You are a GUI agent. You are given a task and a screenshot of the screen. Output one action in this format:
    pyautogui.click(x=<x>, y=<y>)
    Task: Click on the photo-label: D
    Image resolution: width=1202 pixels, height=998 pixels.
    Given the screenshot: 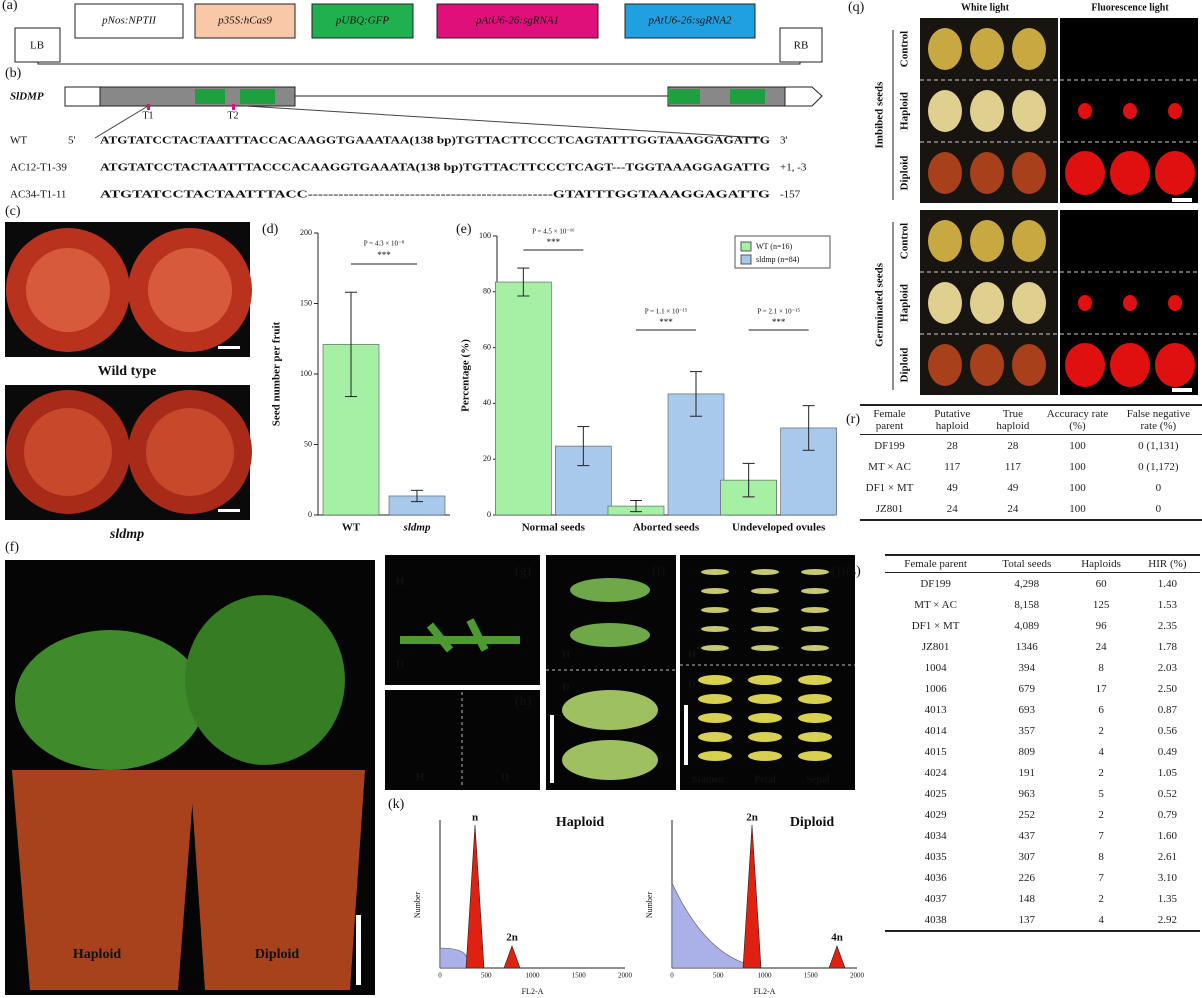 What is the action you would take?
    pyautogui.click(x=566, y=688)
    